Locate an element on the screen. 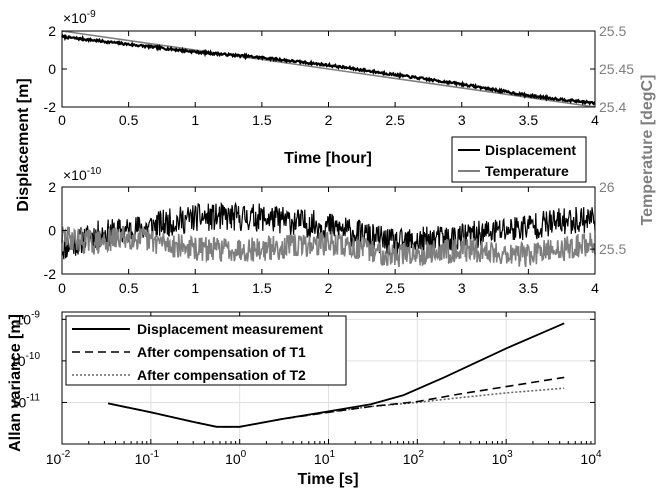  x-tick-label: 10² is located at coordinates (414, 458).